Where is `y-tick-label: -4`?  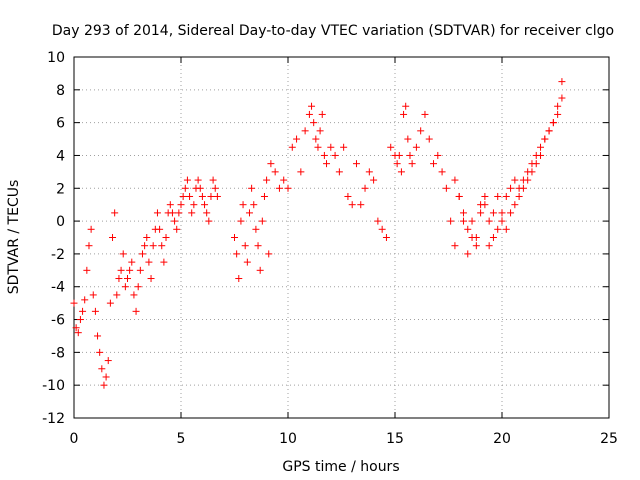
y-tick-label: -4 is located at coordinates (58, 288).